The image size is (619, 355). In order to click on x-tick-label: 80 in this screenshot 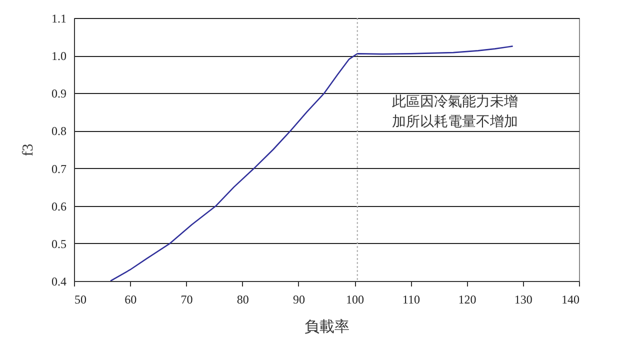, I will do `click(242, 299)`.